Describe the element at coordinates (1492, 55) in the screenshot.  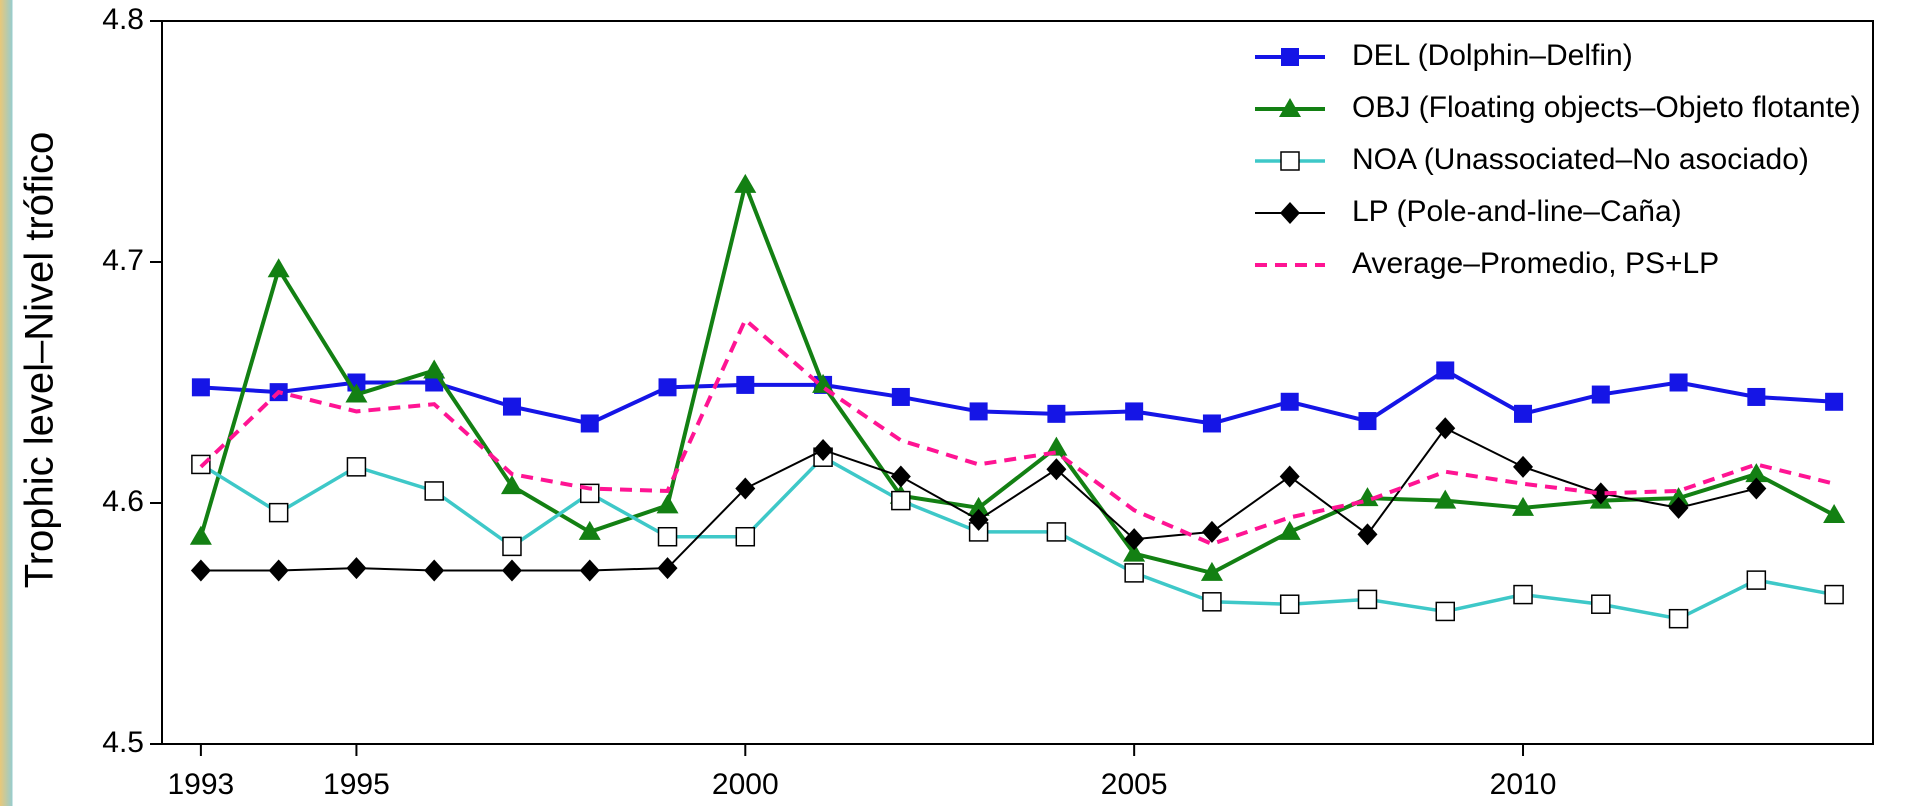
I see `legend-label: DEL (Dolphin–Delfin)` at that location.